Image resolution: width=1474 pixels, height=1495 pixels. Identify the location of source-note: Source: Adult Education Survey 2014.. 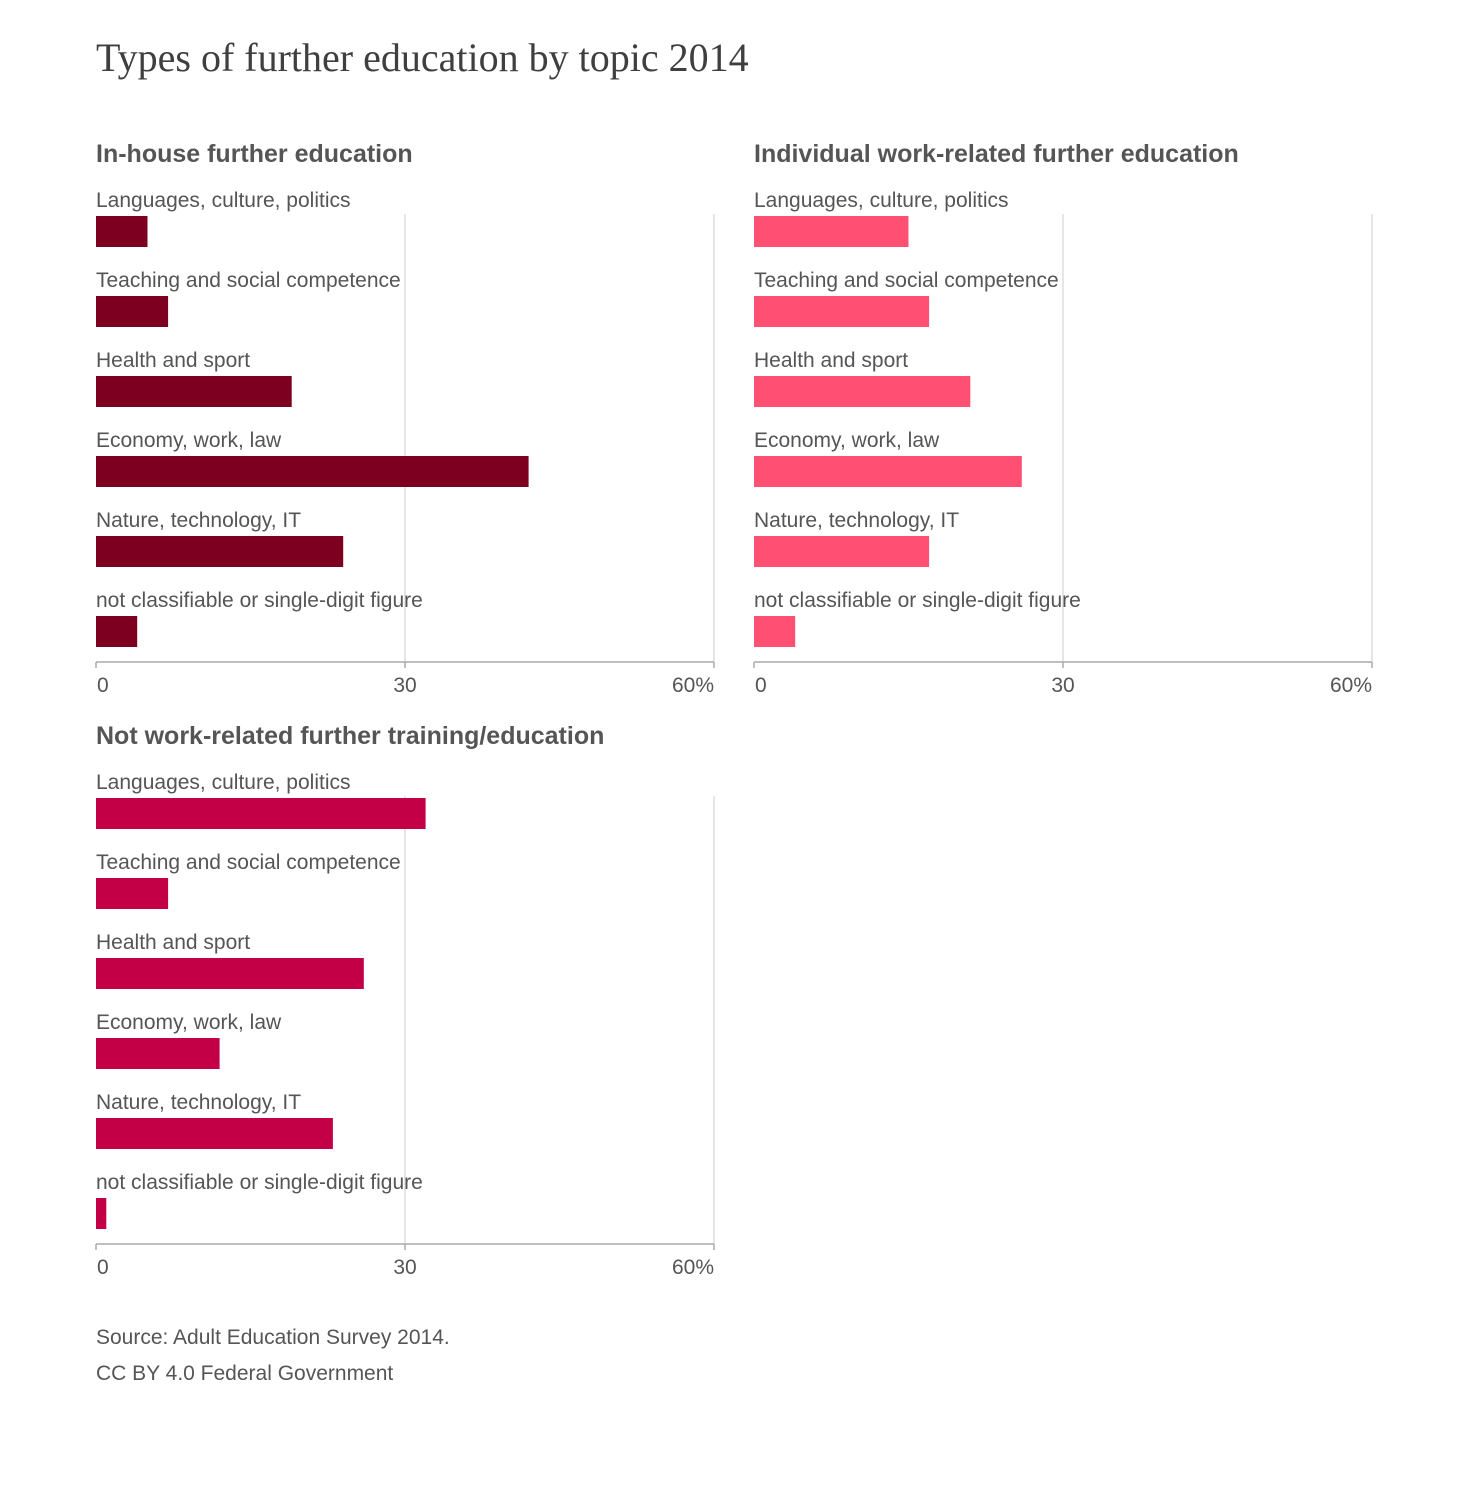
(273, 1337).